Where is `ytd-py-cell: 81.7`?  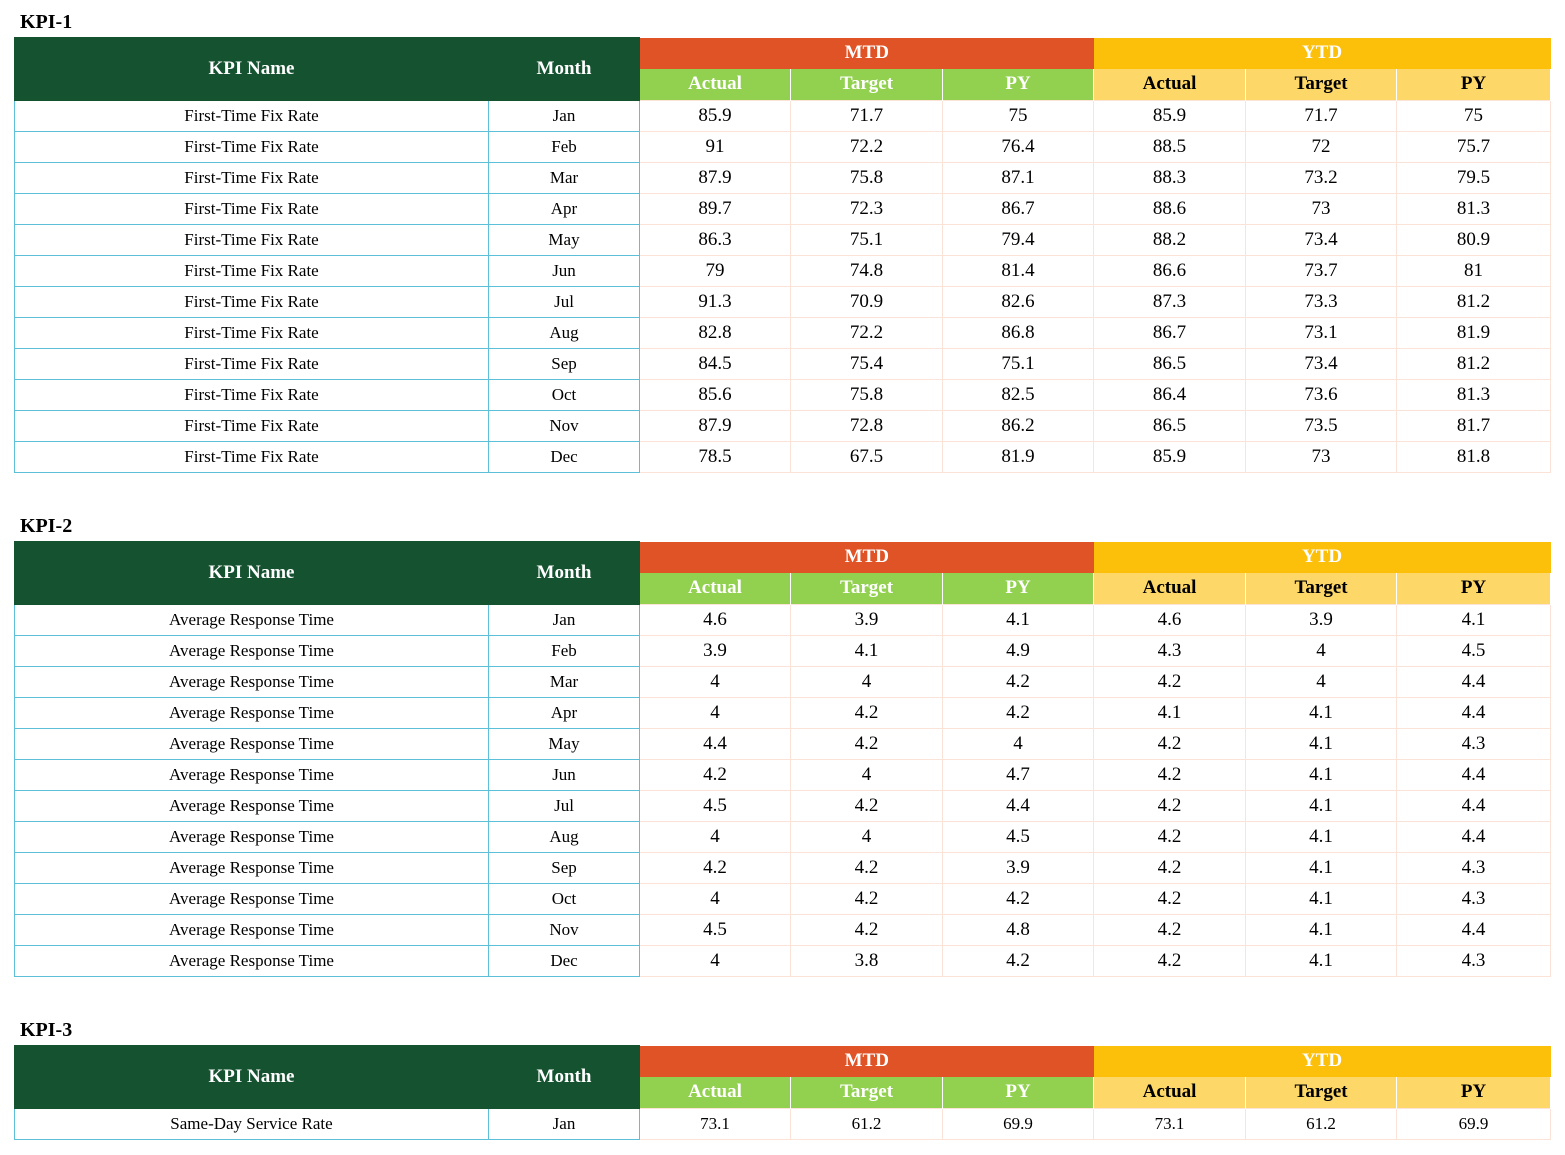
ytd-py-cell: 81.7 is located at coordinates (1474, 425).